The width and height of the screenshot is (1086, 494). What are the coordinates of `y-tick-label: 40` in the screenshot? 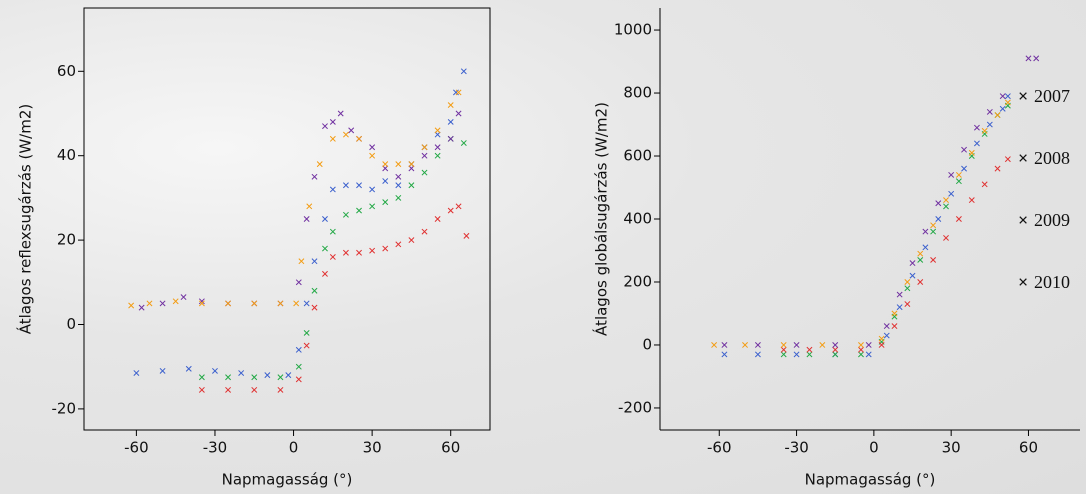 It's located at (66, 155).